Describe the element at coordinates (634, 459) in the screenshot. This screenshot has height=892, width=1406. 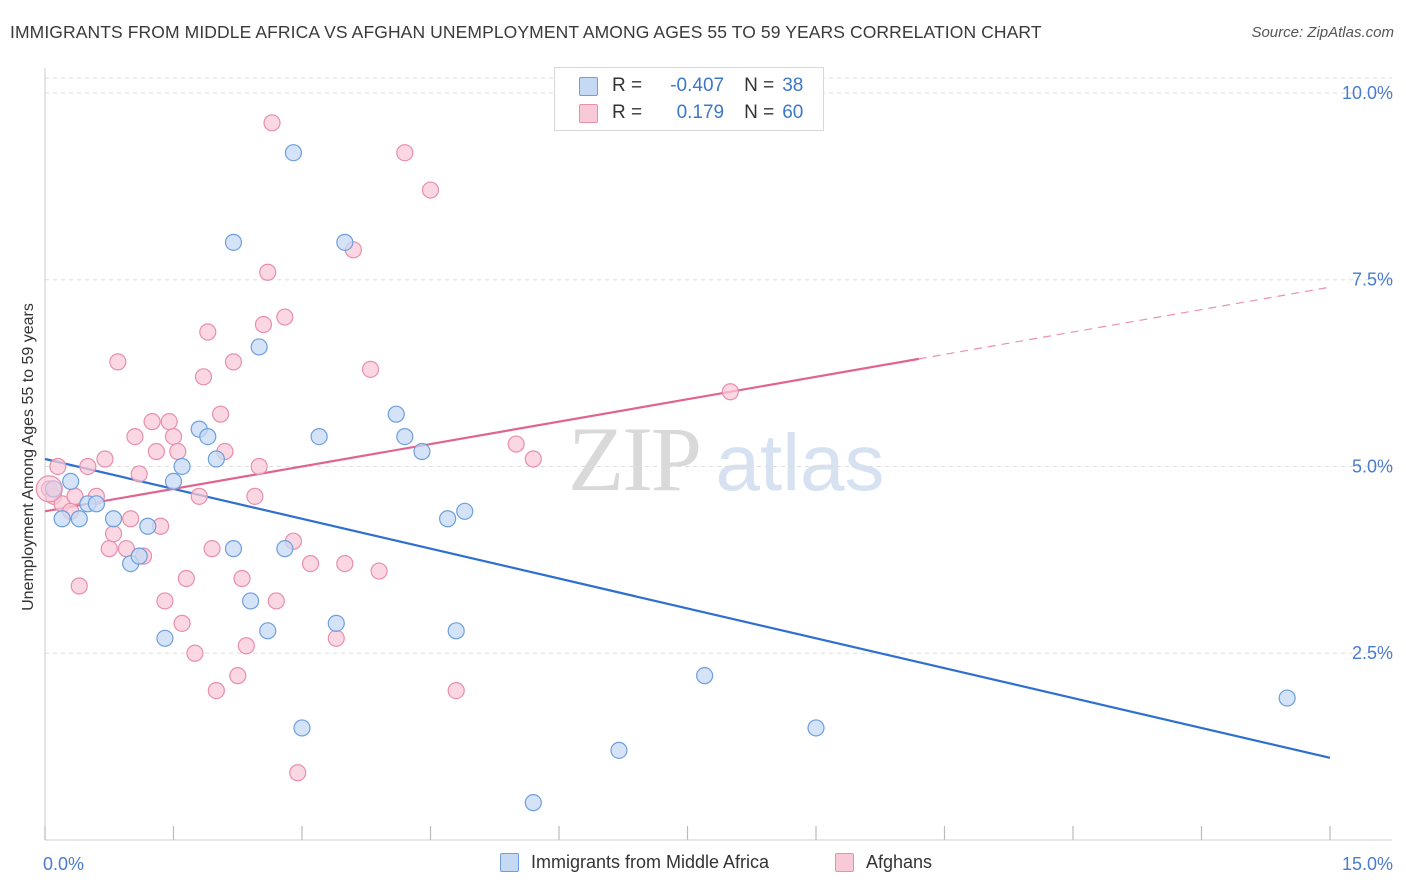
I see `watermark-zip: ZIP` at that location.